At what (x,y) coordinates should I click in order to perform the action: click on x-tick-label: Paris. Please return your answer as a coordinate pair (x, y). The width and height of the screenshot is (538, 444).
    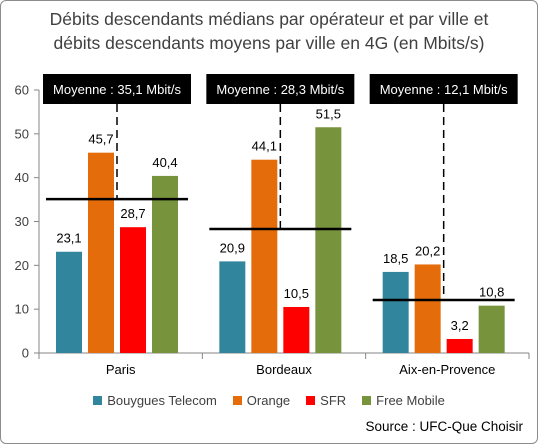
    Looking at the image, I should click on (121, 369).